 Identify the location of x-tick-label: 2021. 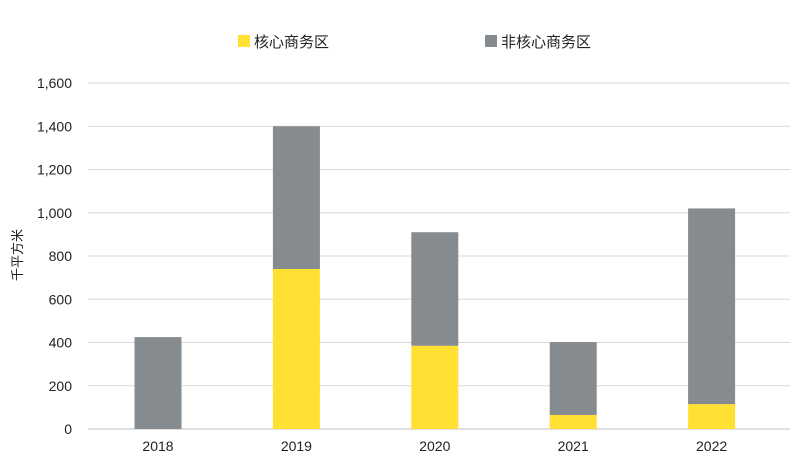
(573, 446).